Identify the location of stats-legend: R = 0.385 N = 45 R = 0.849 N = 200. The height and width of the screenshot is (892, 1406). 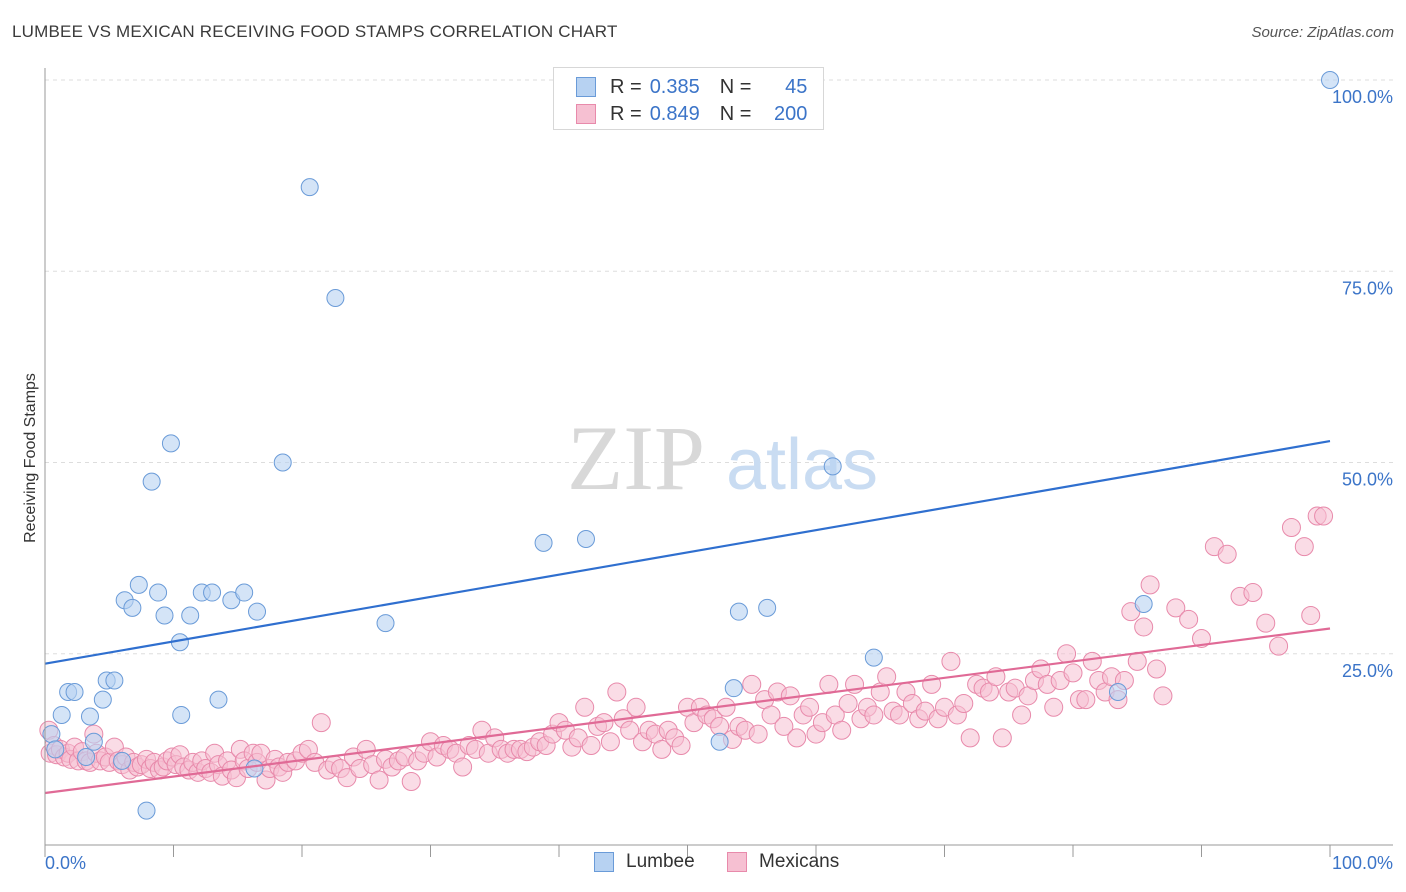
(688, 98).